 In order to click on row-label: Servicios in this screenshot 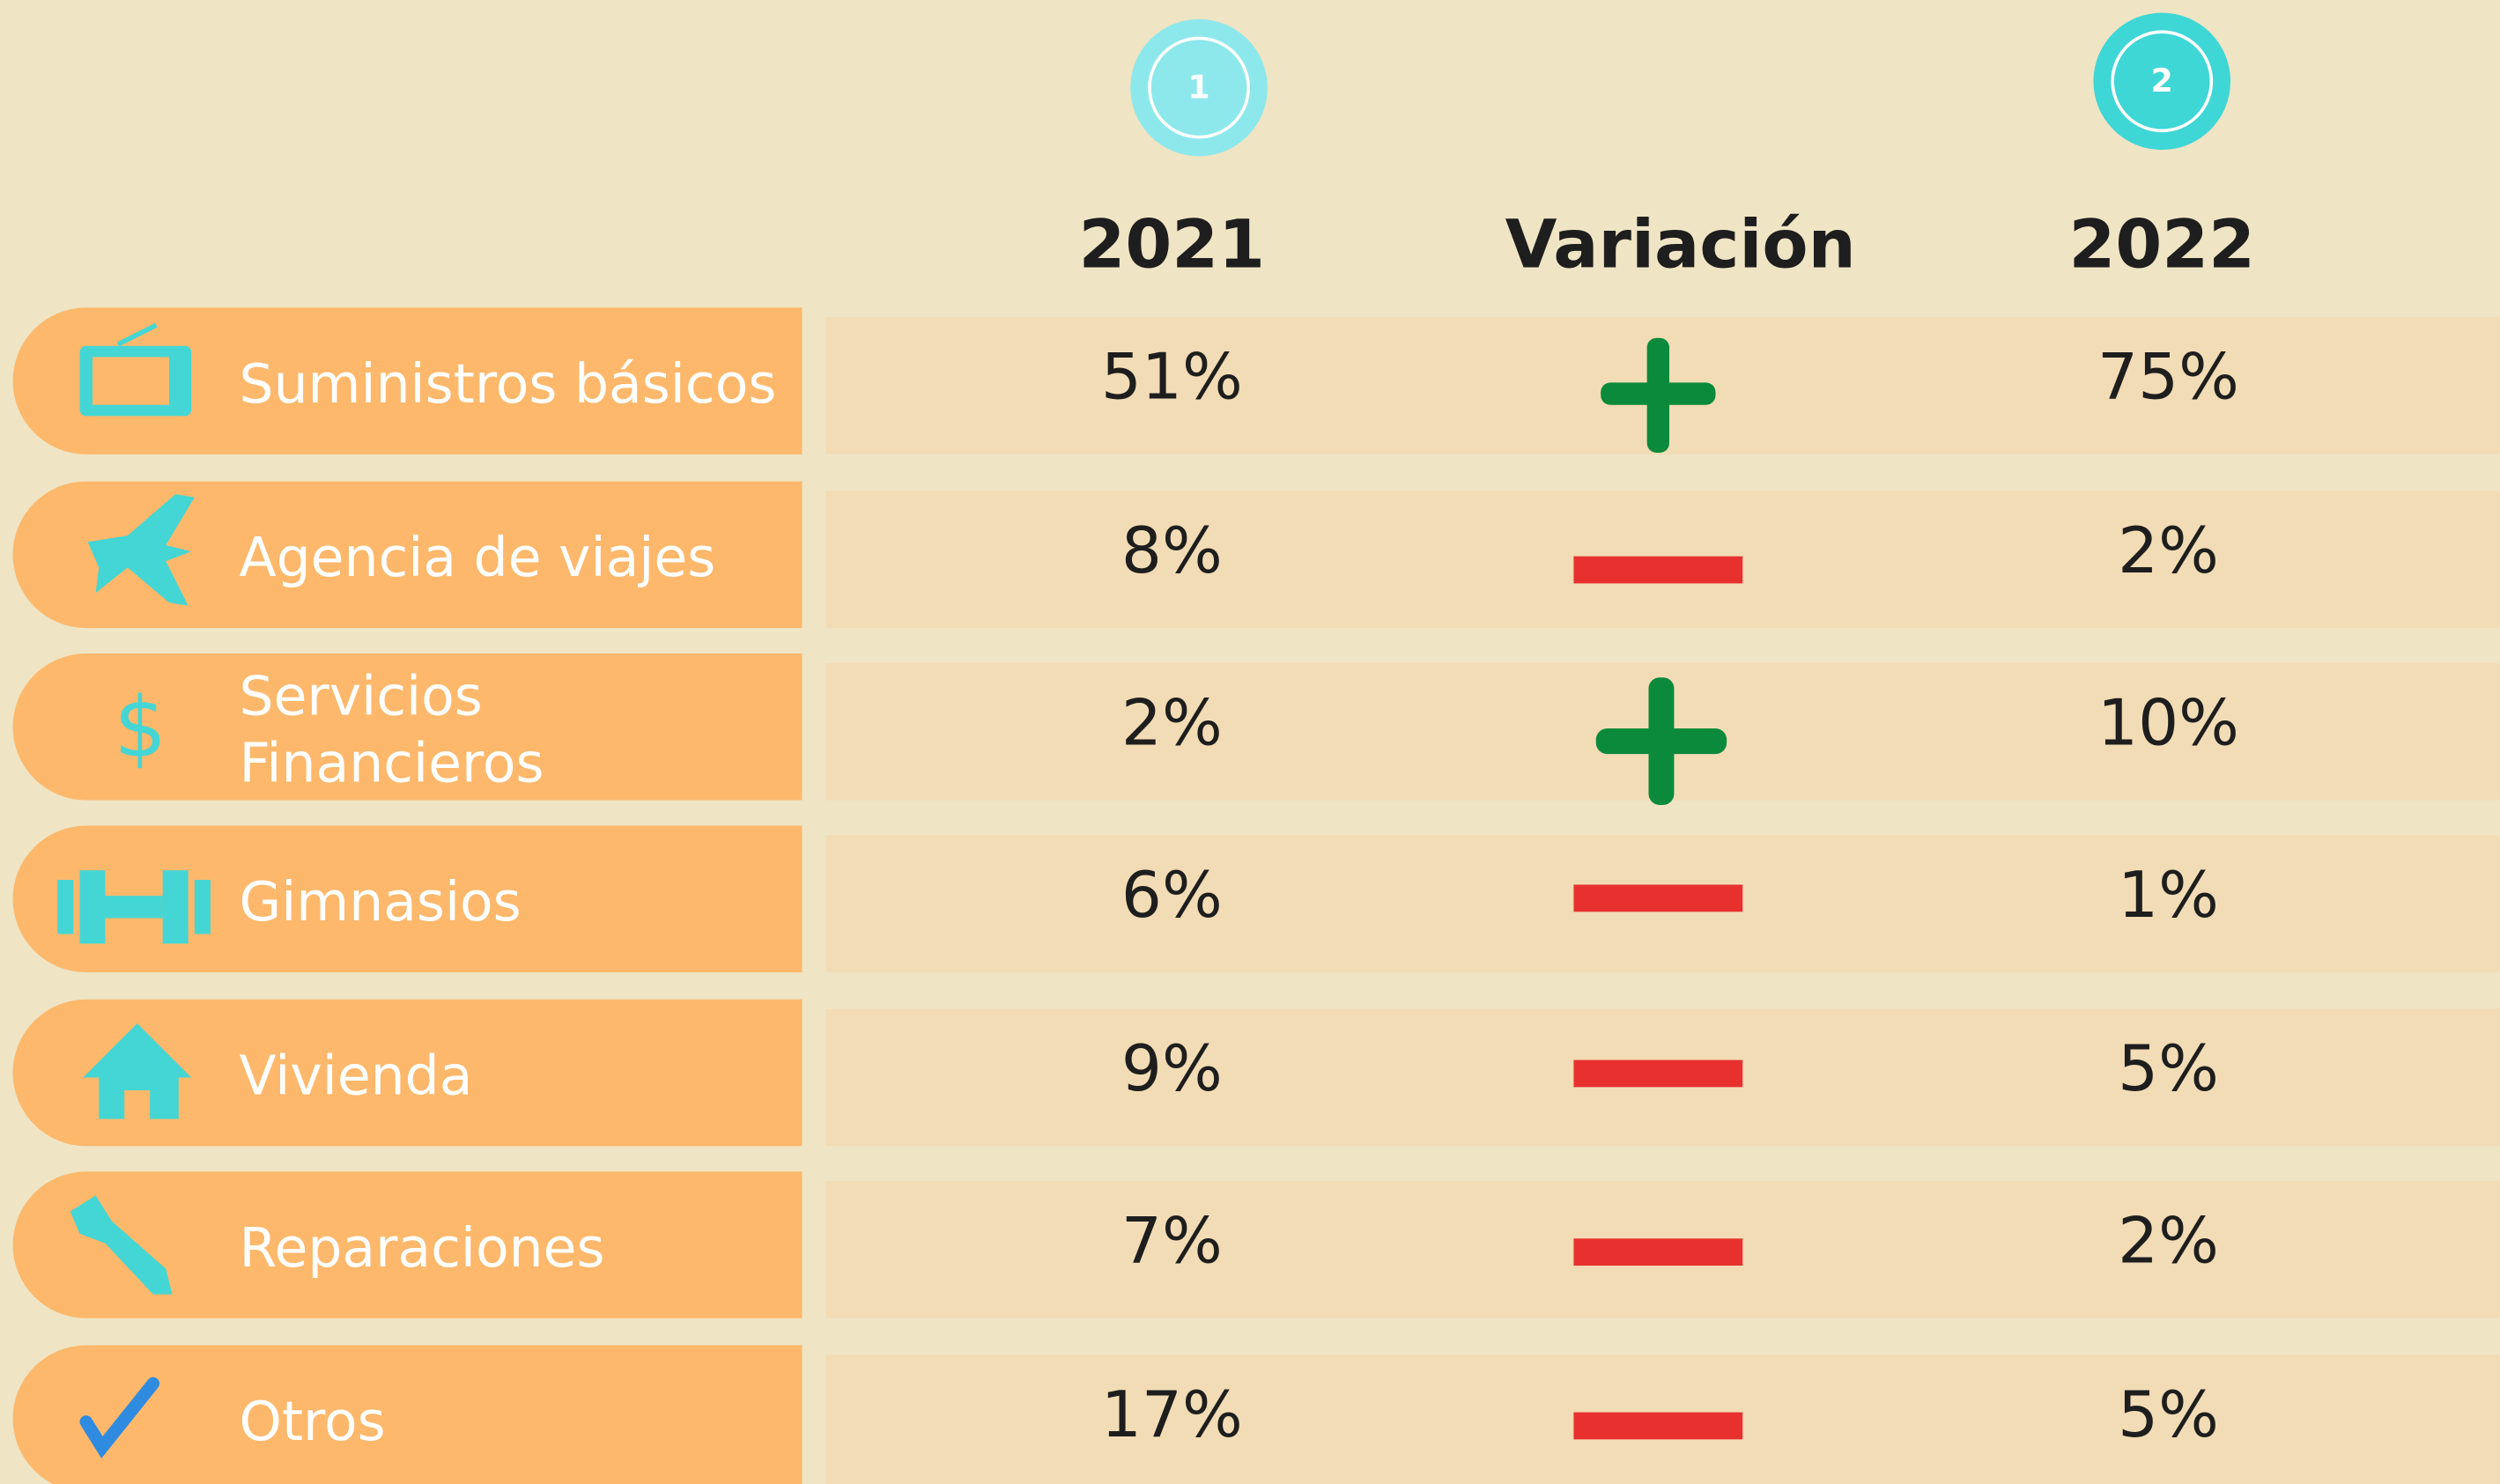, I will do `click(361, 696)`.